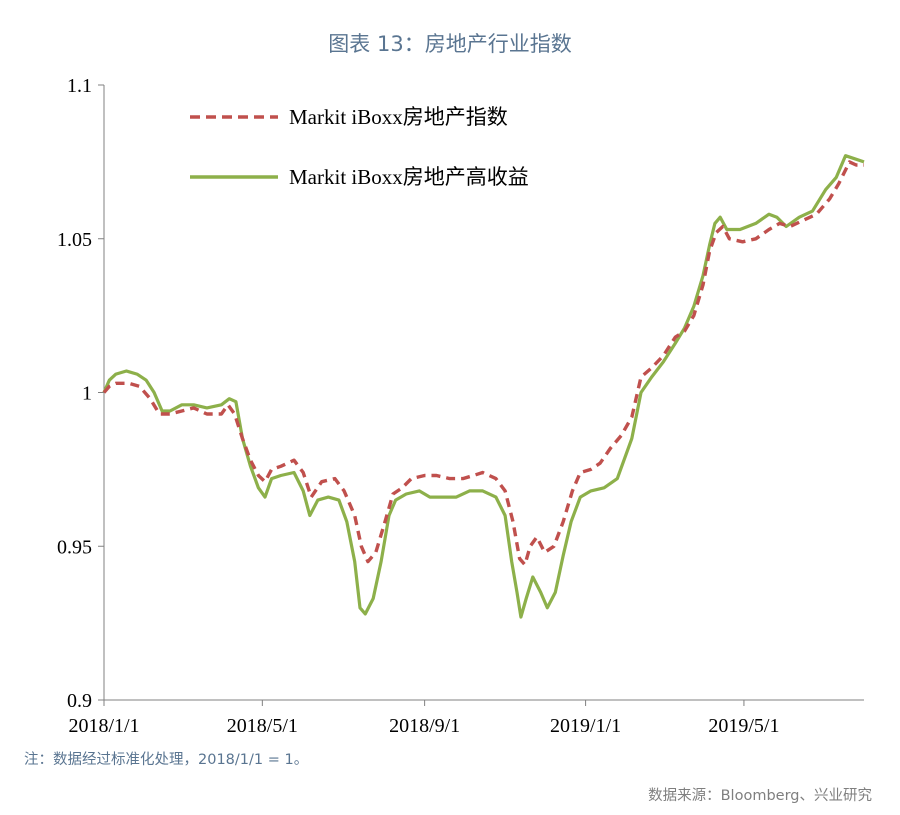 The height and width of the screenshot is (815, 900). What do you see at coordinates (79, 701) in the screenshot?
I see `y-tick-label: 0.9` at bounding box center [79, 701].